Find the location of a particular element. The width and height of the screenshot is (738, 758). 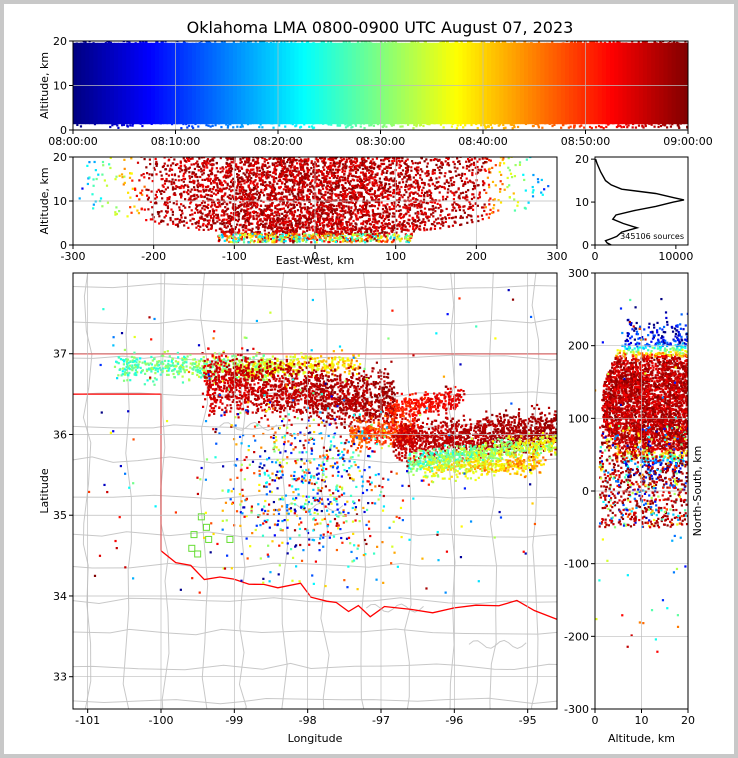

time-height-density-column is located at coordinates (309, 83).